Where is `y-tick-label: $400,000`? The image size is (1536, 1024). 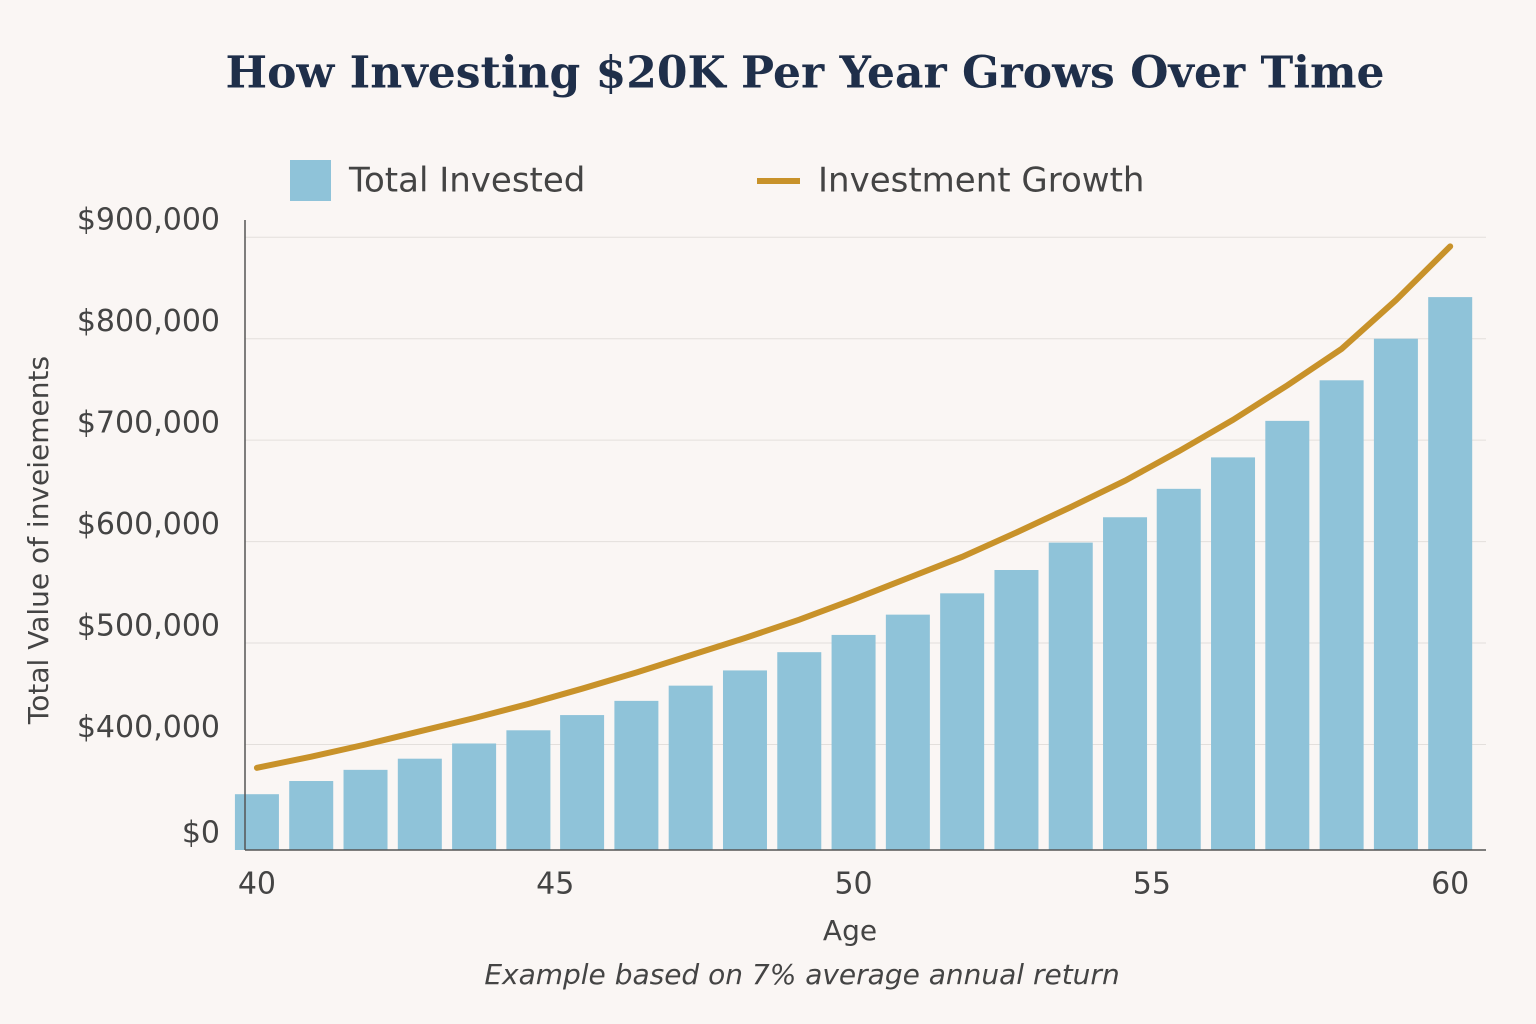
y-tick-label: $400,000 is located at coordinates (148, 727).